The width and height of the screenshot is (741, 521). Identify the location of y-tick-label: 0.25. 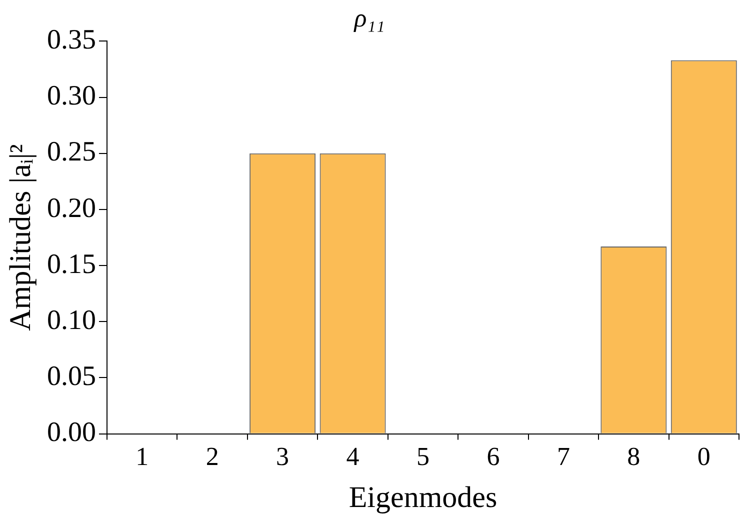
(71, 152).